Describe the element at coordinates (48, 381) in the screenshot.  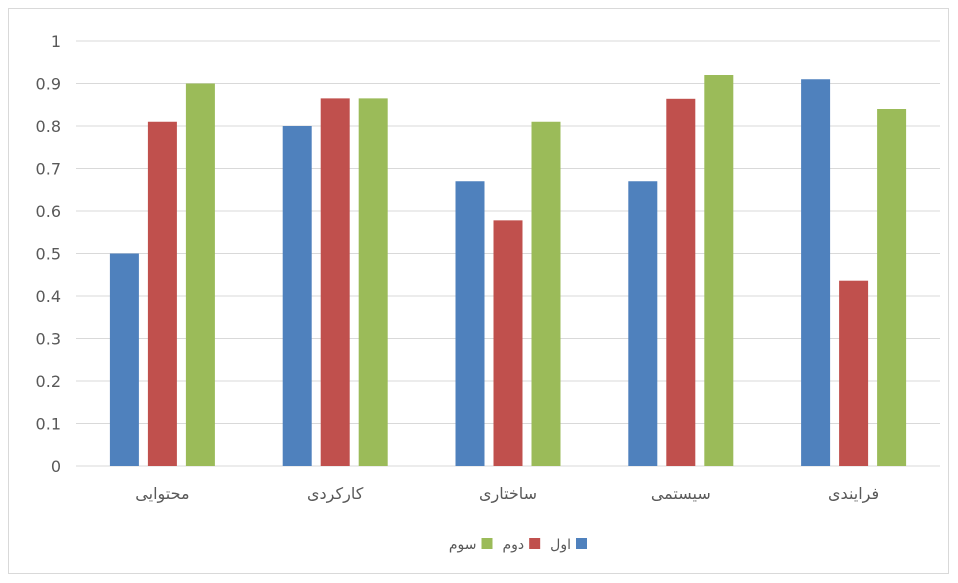
I see `y-tick-label: 0.2` at that location.